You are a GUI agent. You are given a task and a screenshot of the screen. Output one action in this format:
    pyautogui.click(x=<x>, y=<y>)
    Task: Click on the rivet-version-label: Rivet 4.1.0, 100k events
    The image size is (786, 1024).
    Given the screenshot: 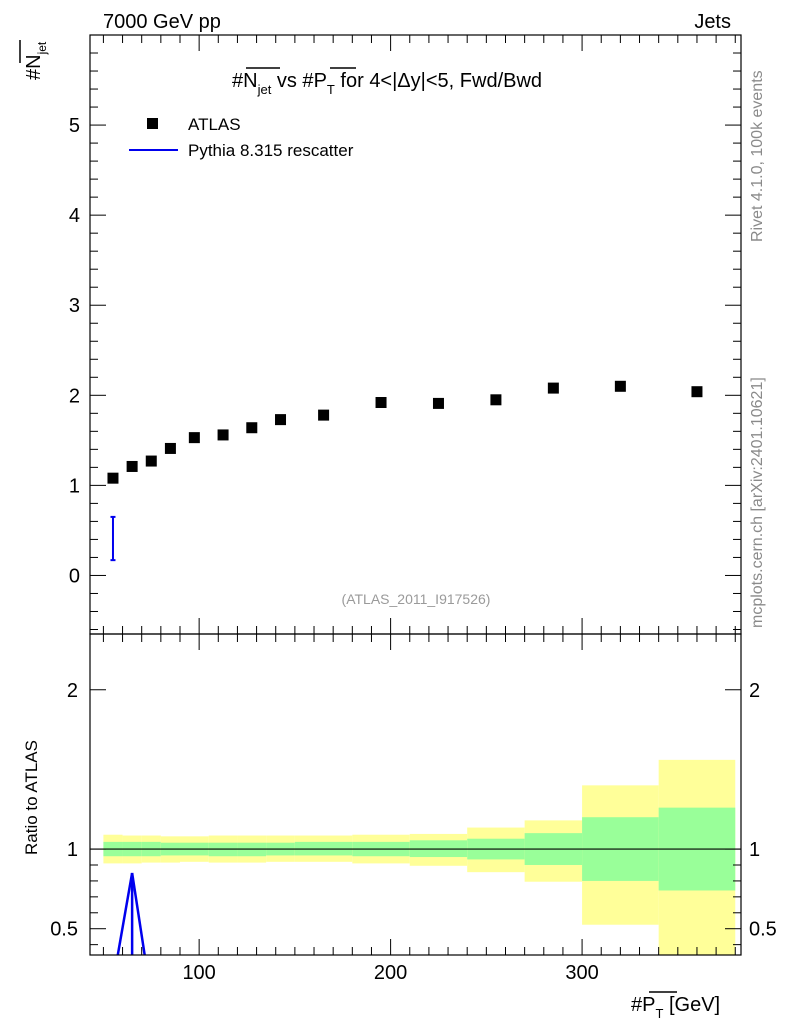 What is the action you would take?
    pyautogui.click(x=757, y=156)
    